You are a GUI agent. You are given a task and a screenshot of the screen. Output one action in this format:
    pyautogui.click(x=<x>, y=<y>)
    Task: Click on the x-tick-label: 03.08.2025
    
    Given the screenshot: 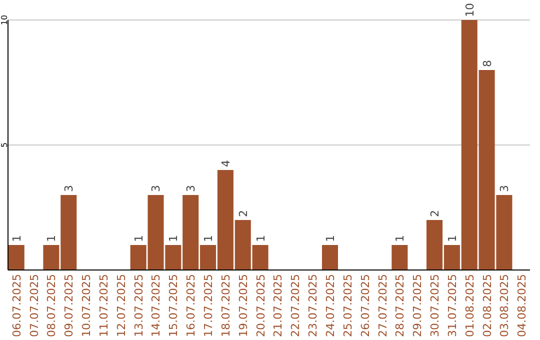 What is the action you would take?
    pyautogui.click(x=505, y=305)
    